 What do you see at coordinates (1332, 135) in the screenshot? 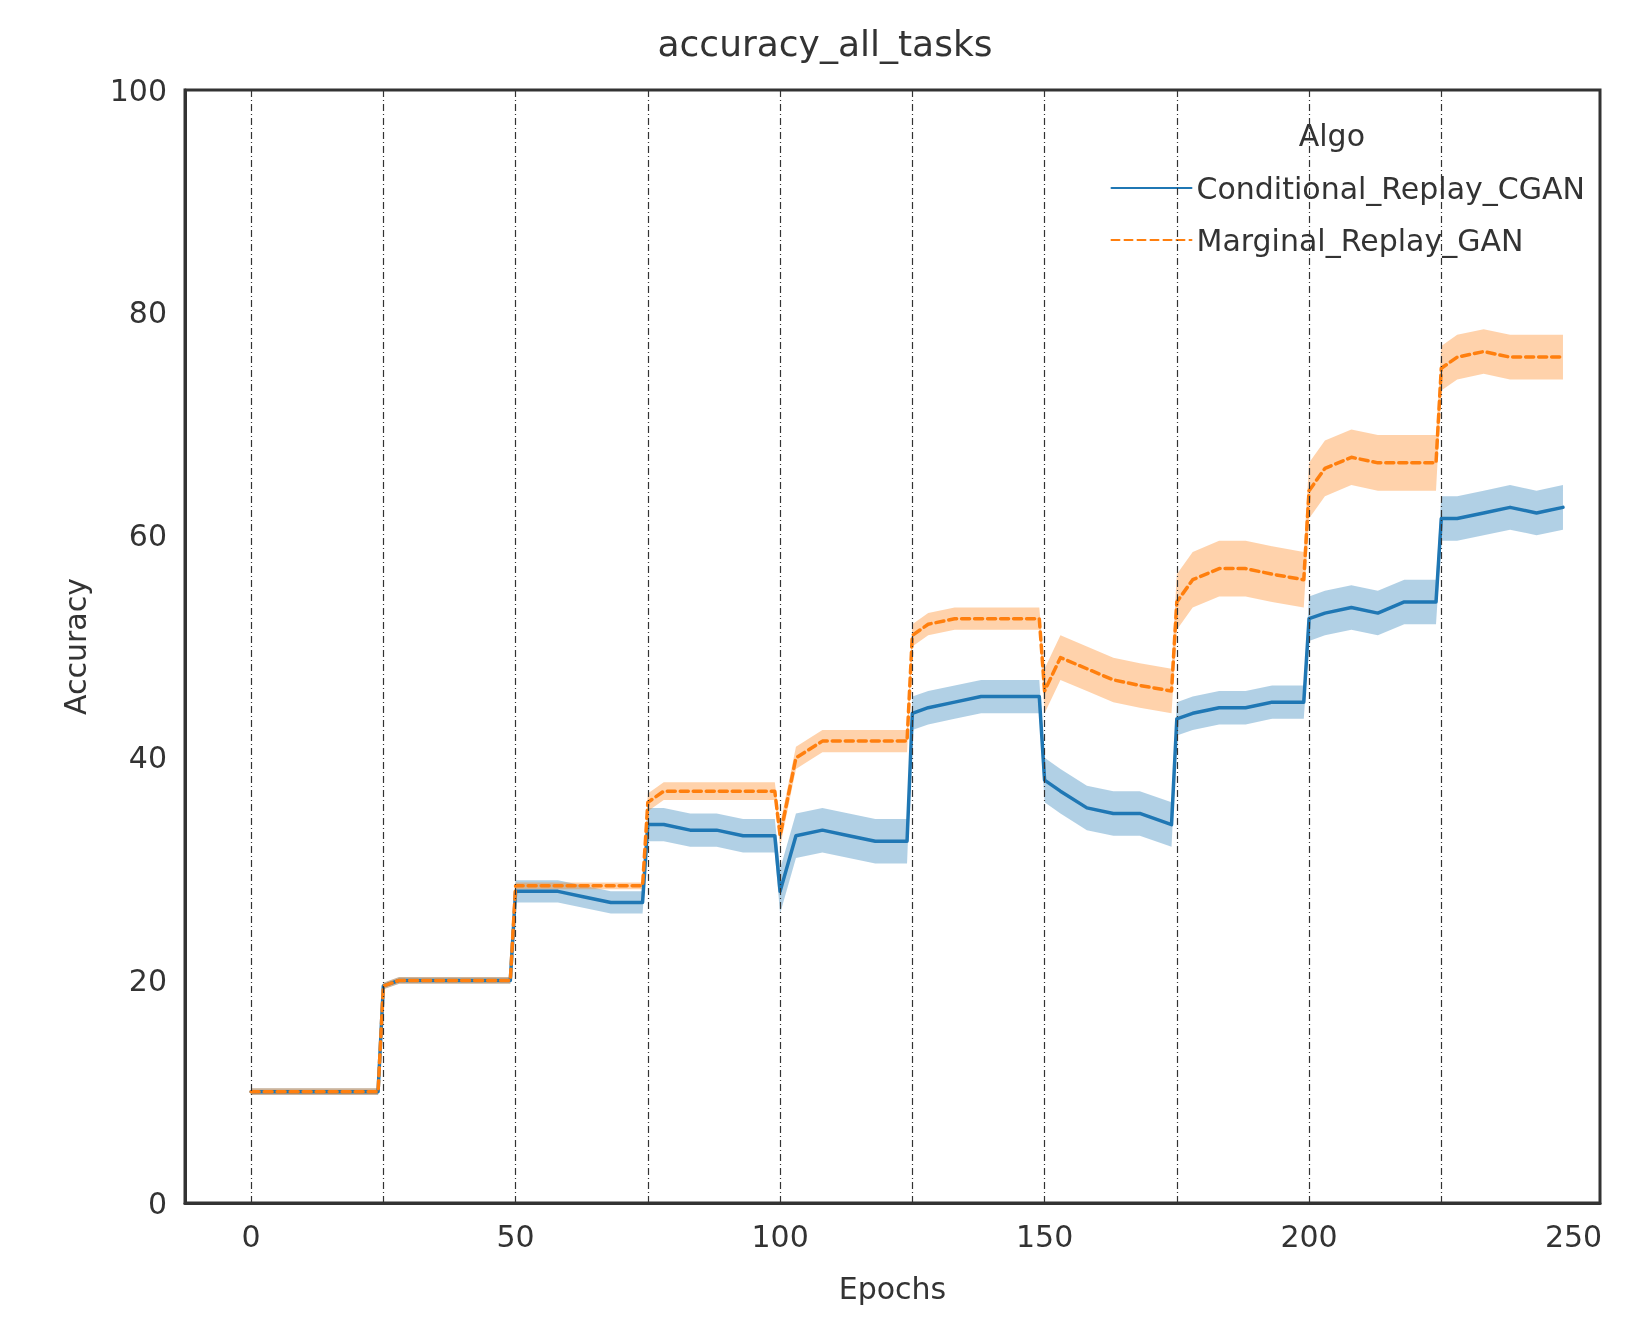
I see `legend-title: Algo` at bounding box center [1332, 135].